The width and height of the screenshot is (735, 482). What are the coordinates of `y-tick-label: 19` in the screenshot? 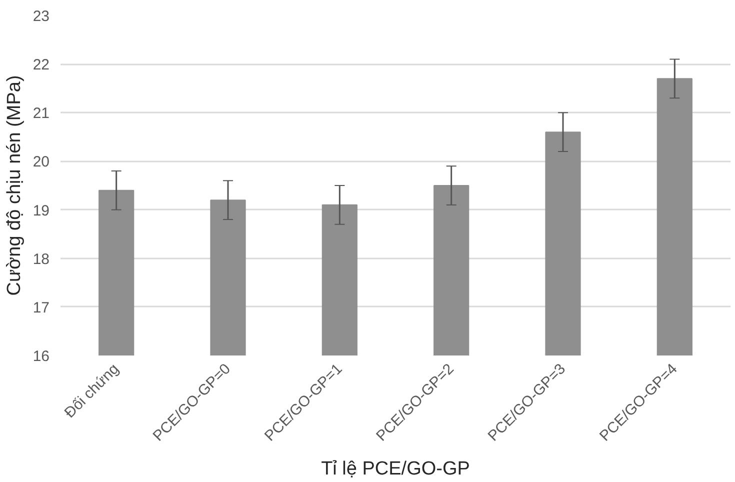 It's located at (41, 211).